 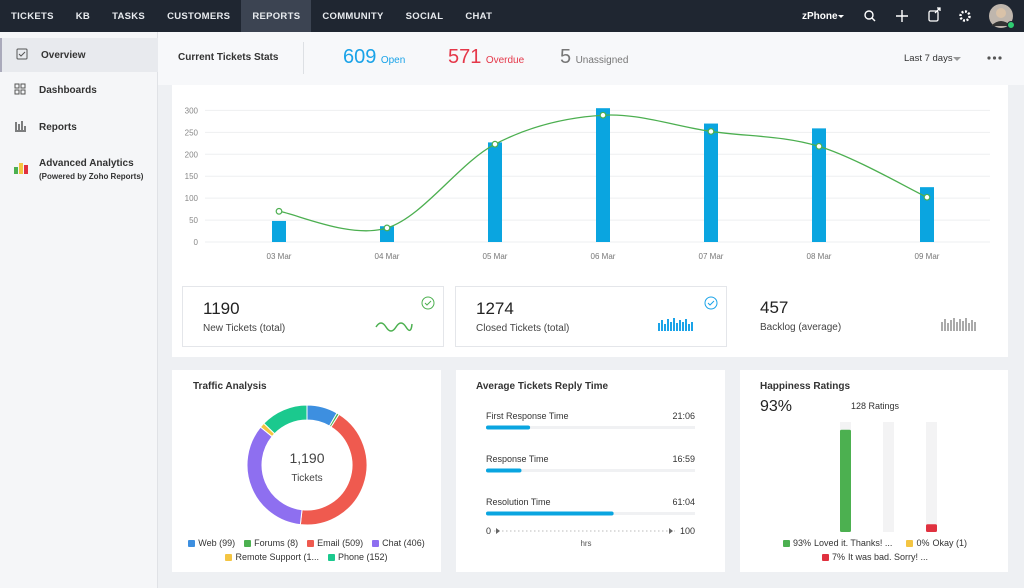 I want to click on overdue-stat: 571 Overdue, so click(x=486, y=57).